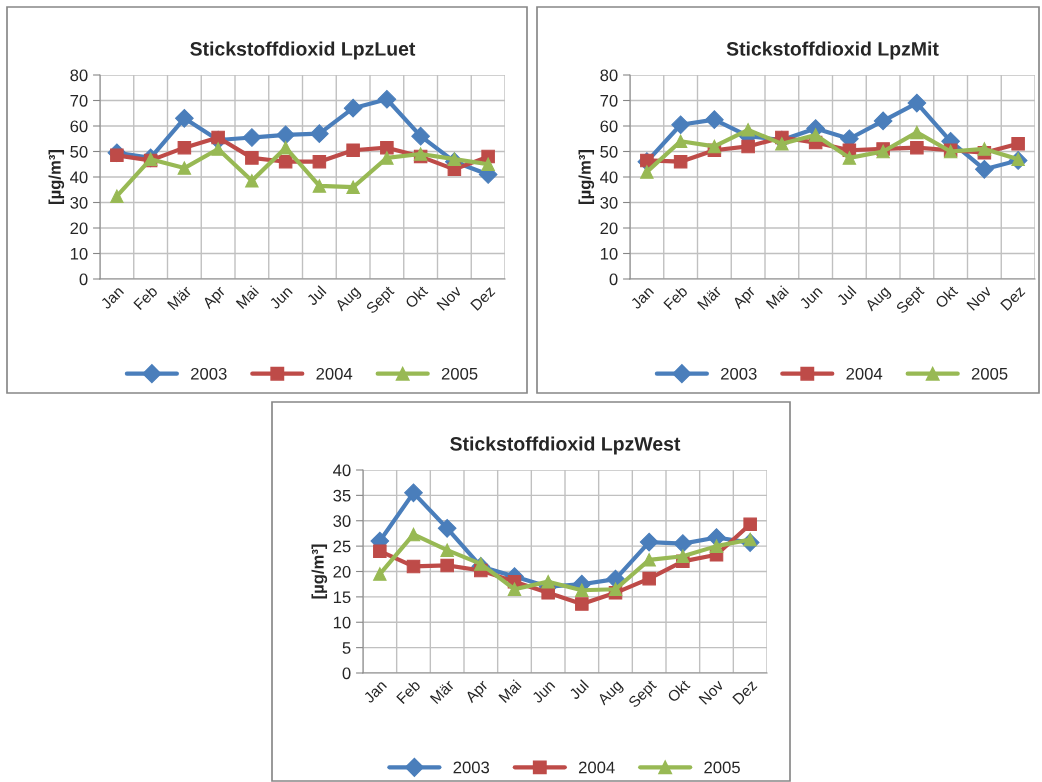 This screenshot has height=782, width=1042. Describe the element at coordinates (342, 597) in the screenshot. I see `y-tick-label: 15` at that location.